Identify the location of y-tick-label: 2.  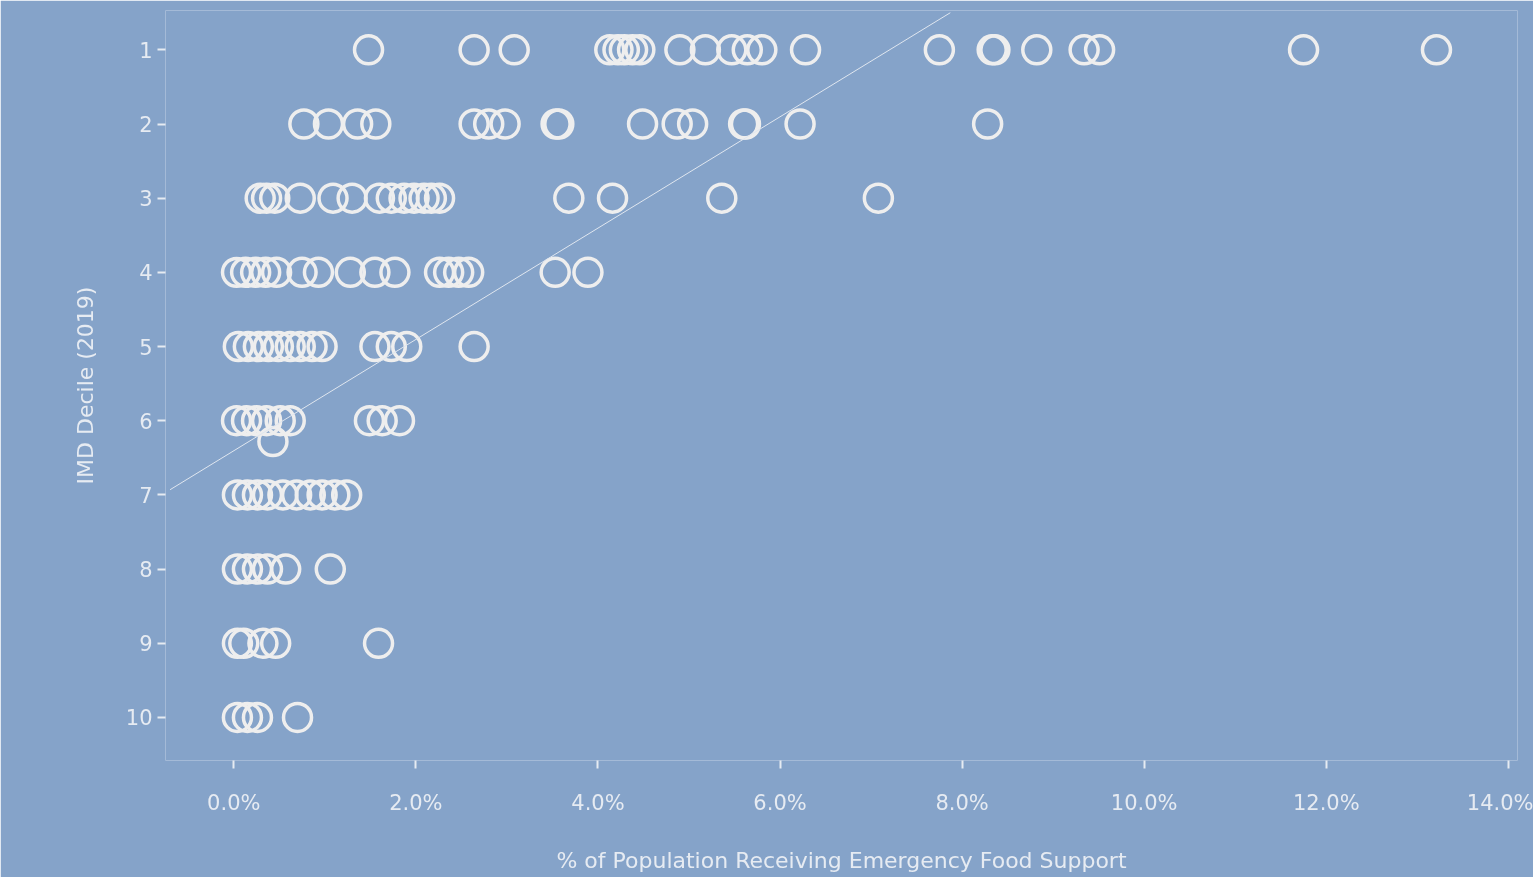
(146, 125).